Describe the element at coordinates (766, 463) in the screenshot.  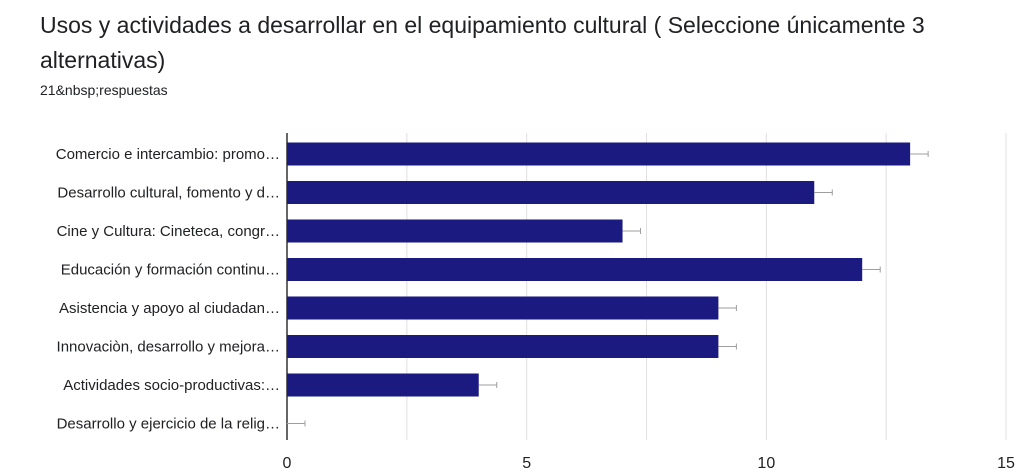
I see `x-tick-label: 10` at that location.